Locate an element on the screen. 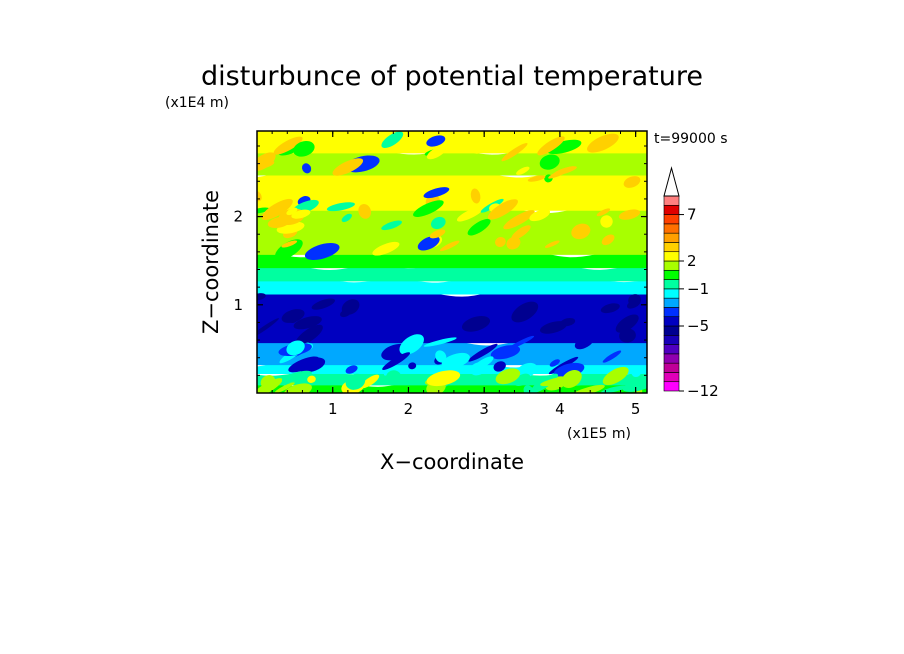 The width and height of the screenshot is (904, 654). colorbar-tick-label: −5 is located at coordinates (698, 326).